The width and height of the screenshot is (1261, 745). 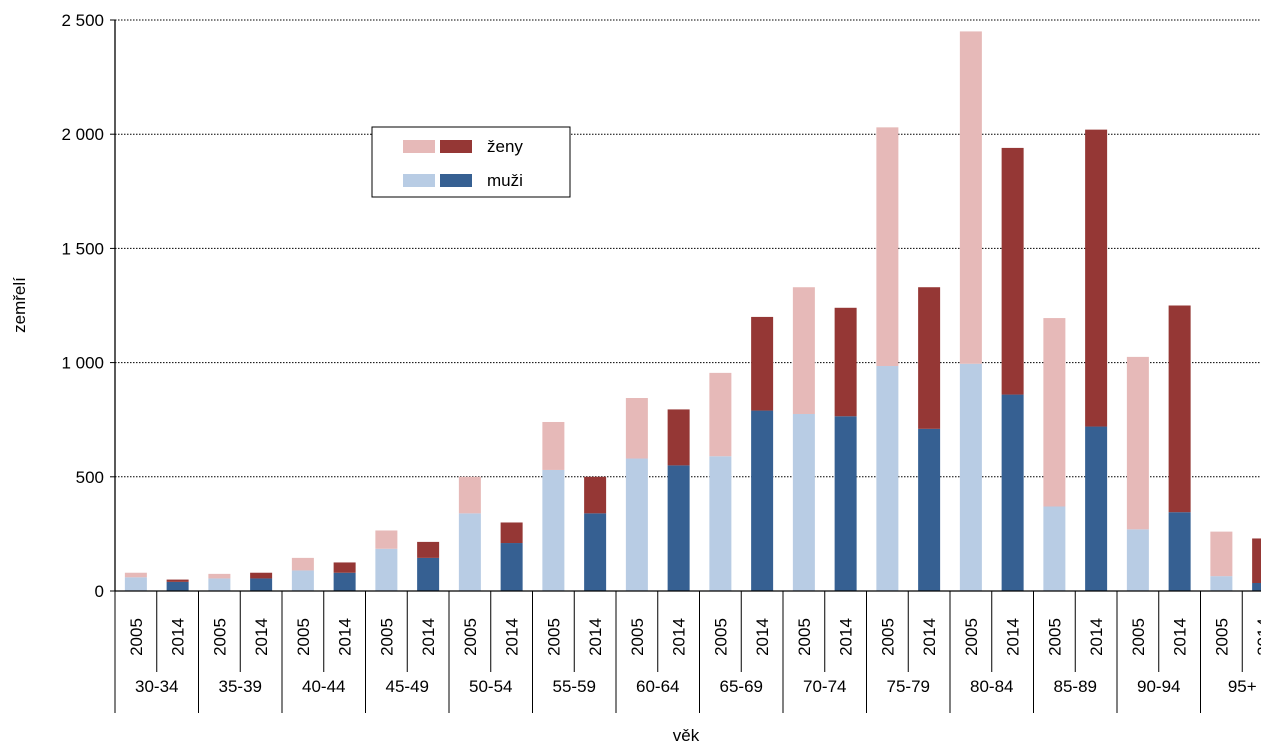 What do you see at coordinates (553, 445) in the screenshot?
I see `bar-zeny-55-59-2005` at bounding box center [553, 445].